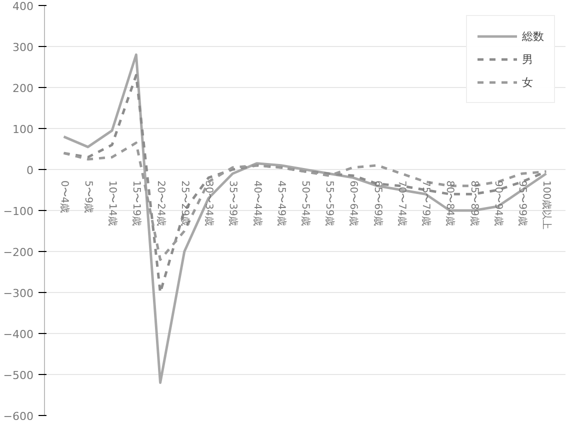 This screenshot has height=428, width=577. Describe the element at coordinates (112, 203) in the screenshot. I see `x-tick-label: 10〜14歳` at that location.